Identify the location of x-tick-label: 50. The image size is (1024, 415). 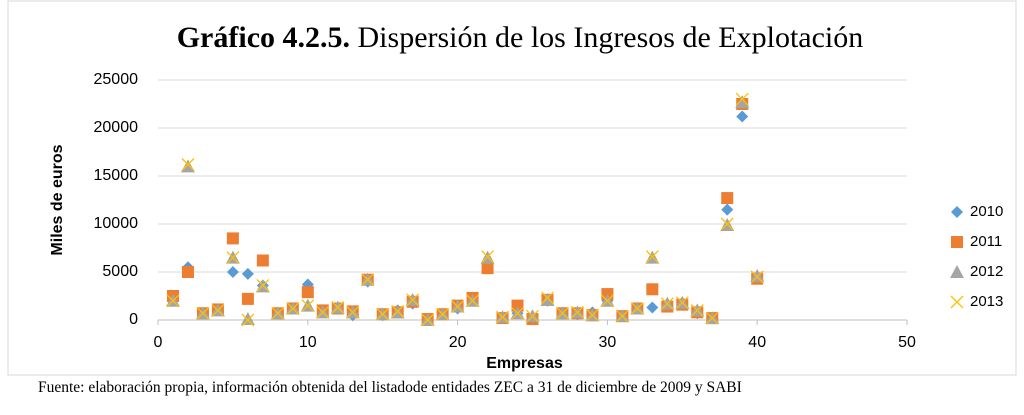
(907, 342).